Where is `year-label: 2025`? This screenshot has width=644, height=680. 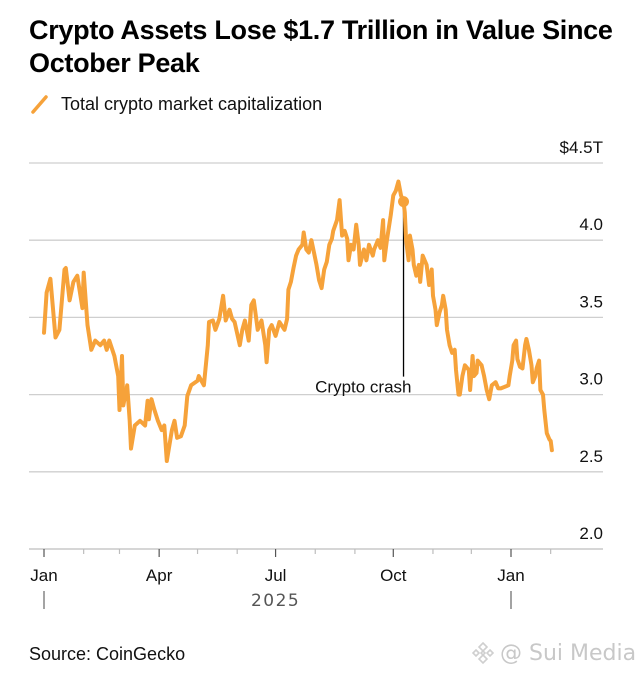 year-label: 2025 is located at coordinates (275, 601).